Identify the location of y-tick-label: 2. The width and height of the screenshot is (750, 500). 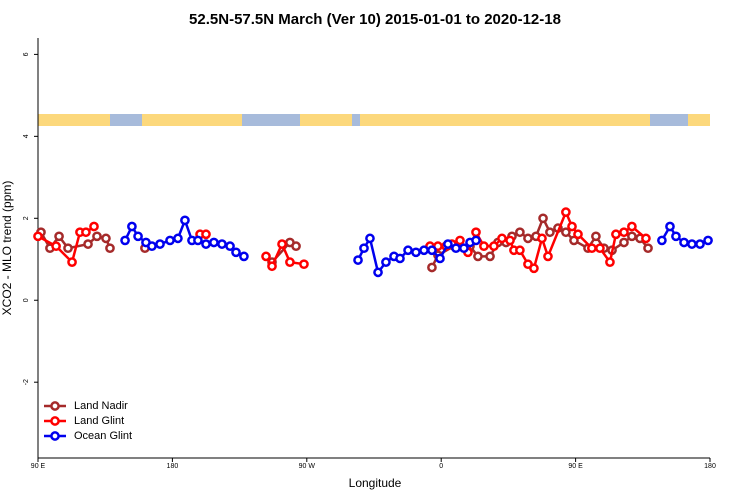
(26, 218).